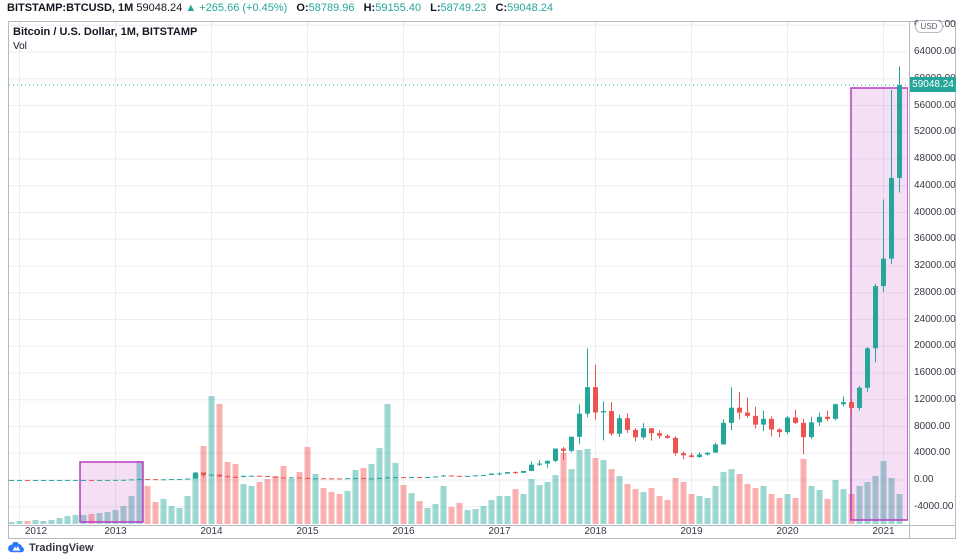 The height and width of the screenshot is (559, 957). Describe the element at coordinates (435, 8) in the screenshot. I see `low-label: L:` at that location.